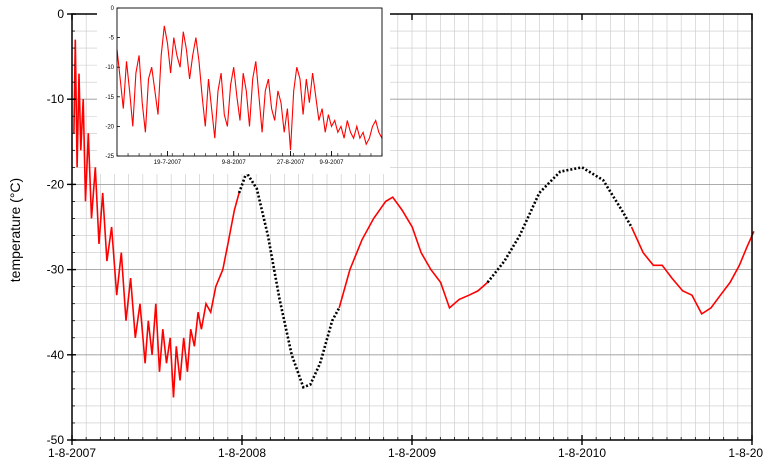 The height and width of the screenshot is (473, 763). Describe the element at coordinates (56, 184) in the screenshot. I see `y-tick-label: -20` at that location.